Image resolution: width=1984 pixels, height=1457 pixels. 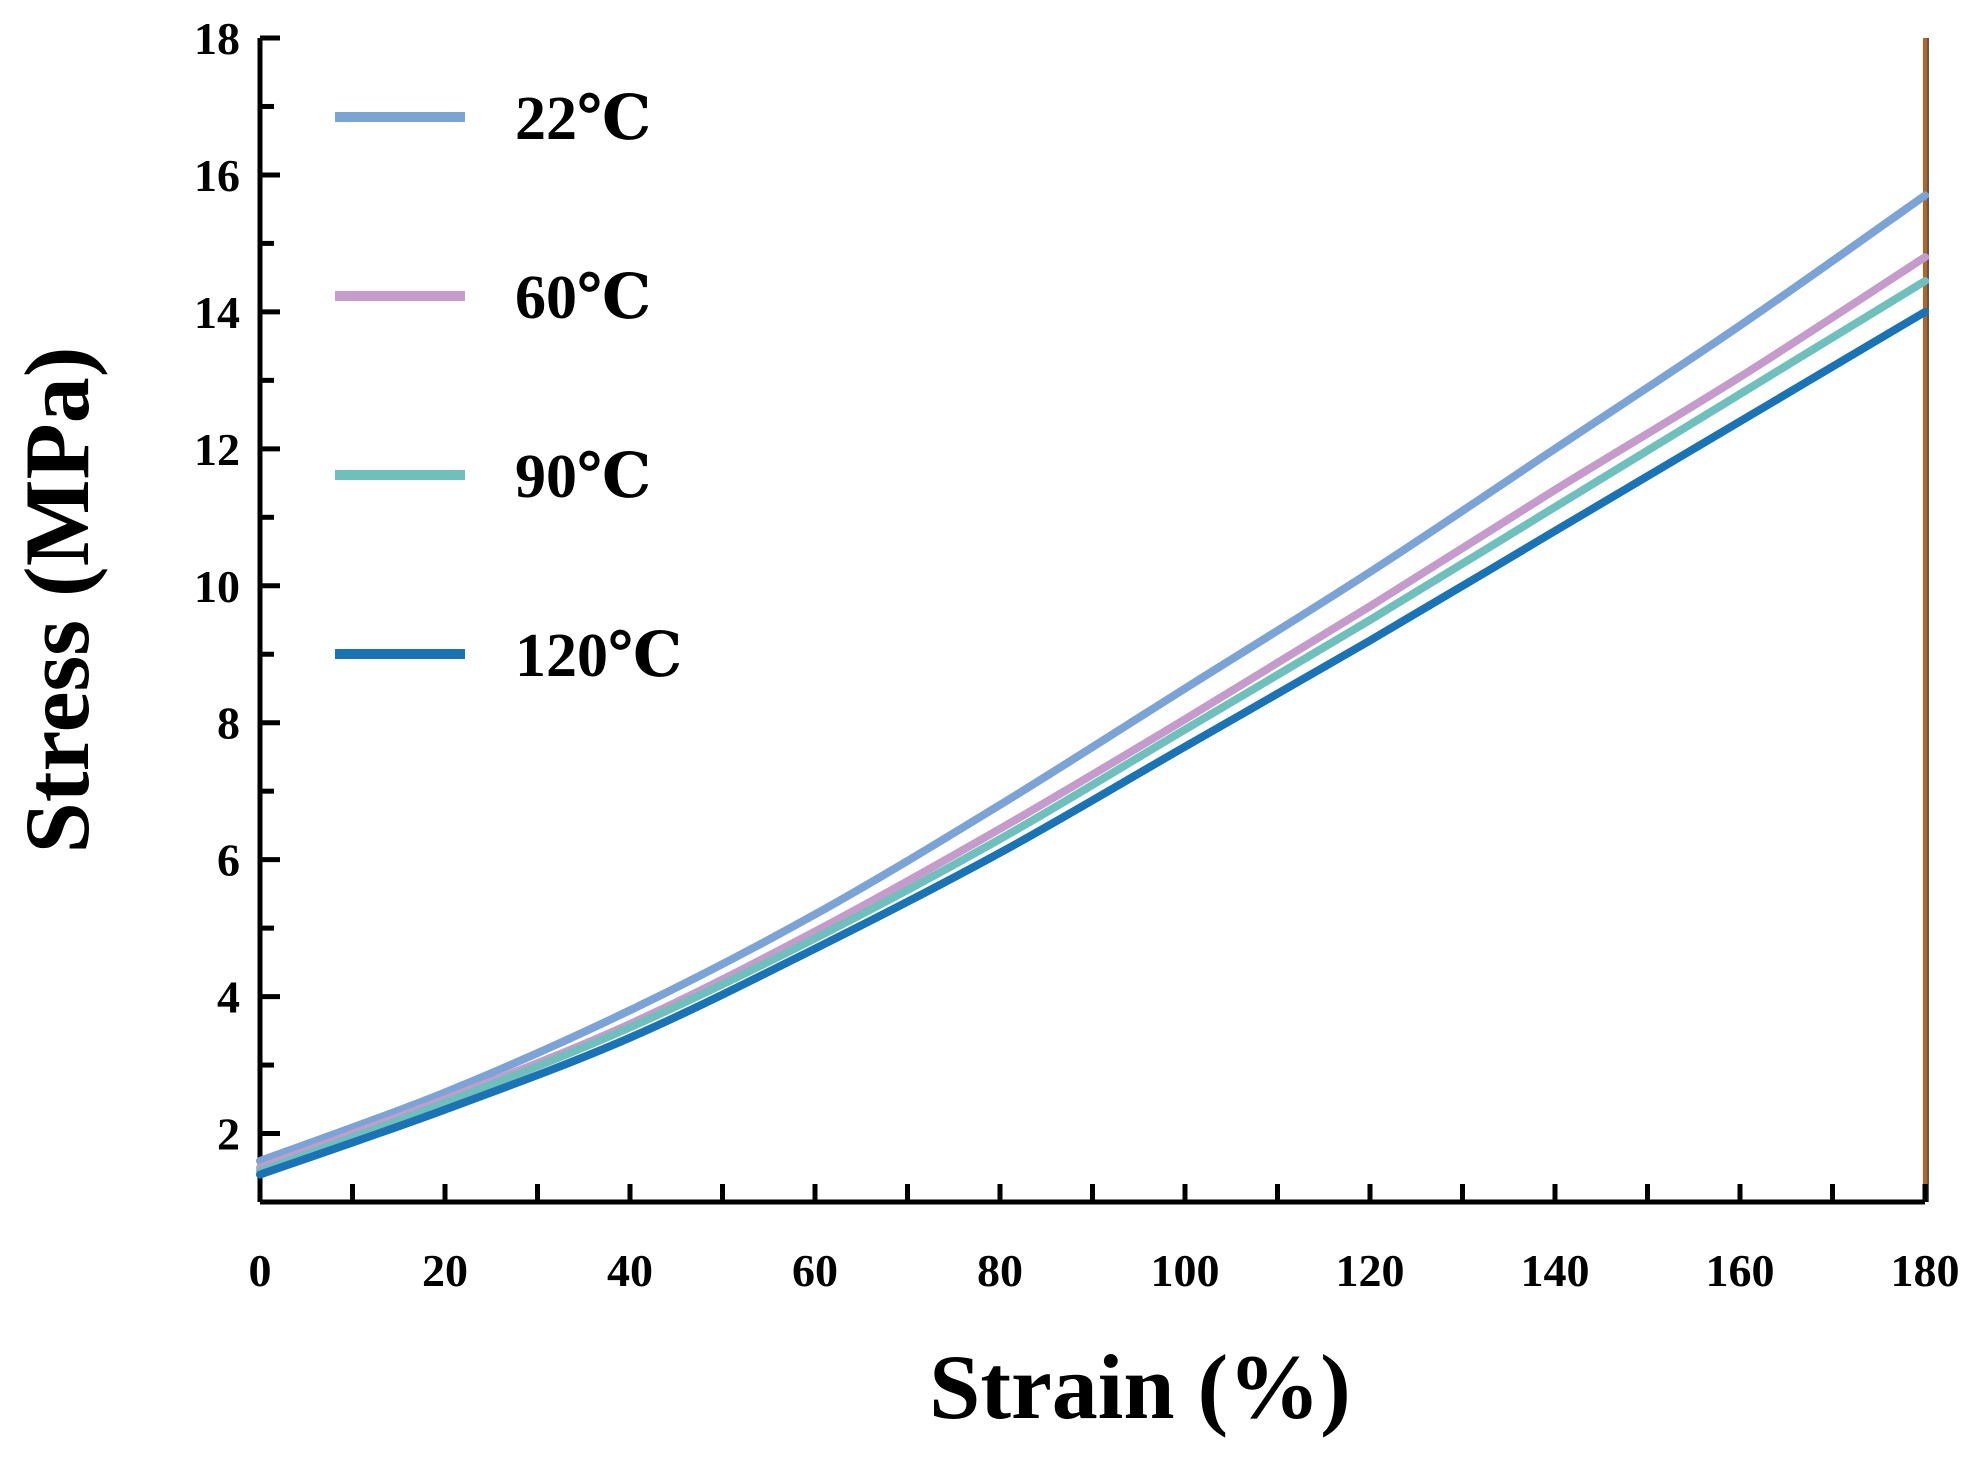 What do you see at coordinates (445, 1270) in the screenshot?
I see `x-tick-label: 20` at bounding box center [445, 1270].